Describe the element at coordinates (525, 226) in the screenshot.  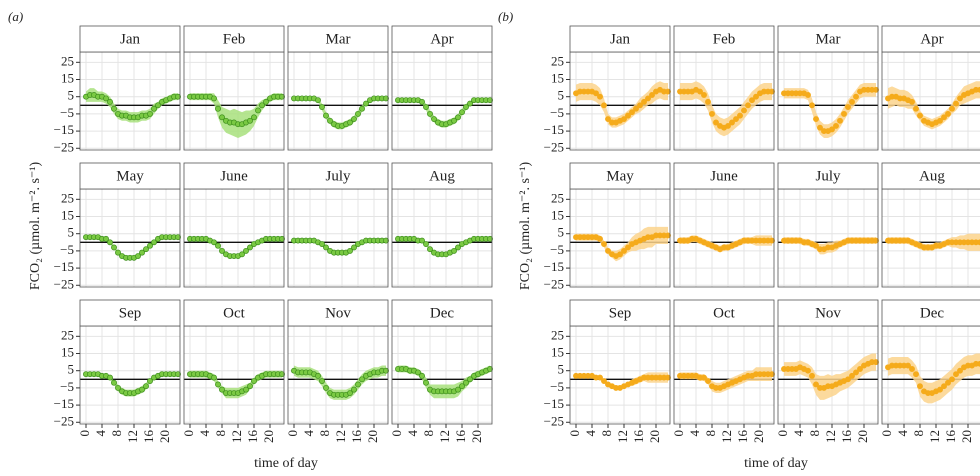
I see `y-axis-label: FCO₂ (µmol. m⁻². s⁻¹)` at that location.